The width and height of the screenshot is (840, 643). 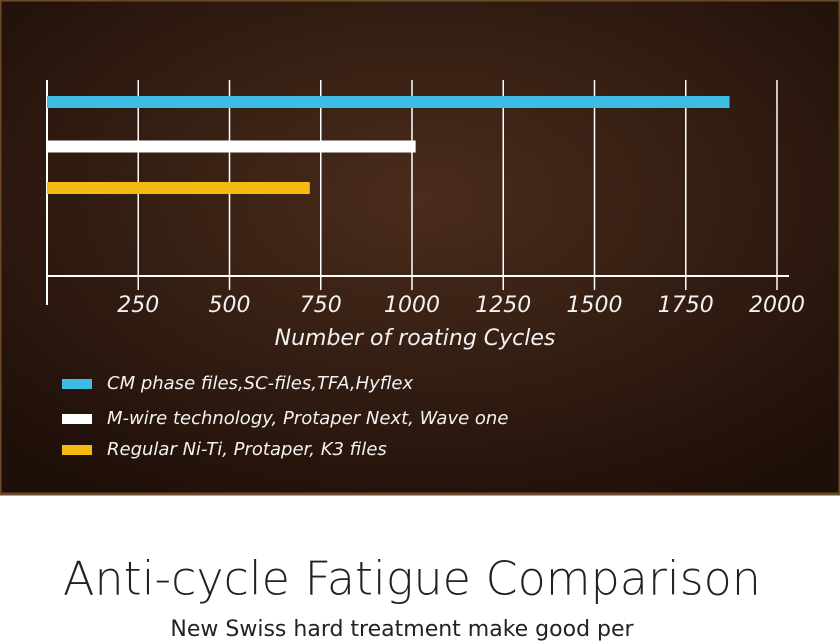 What do you see at coordinates (138, 305) in the screenshot?
I see `x-tick-label: 250` at bounding box center [138, 305].